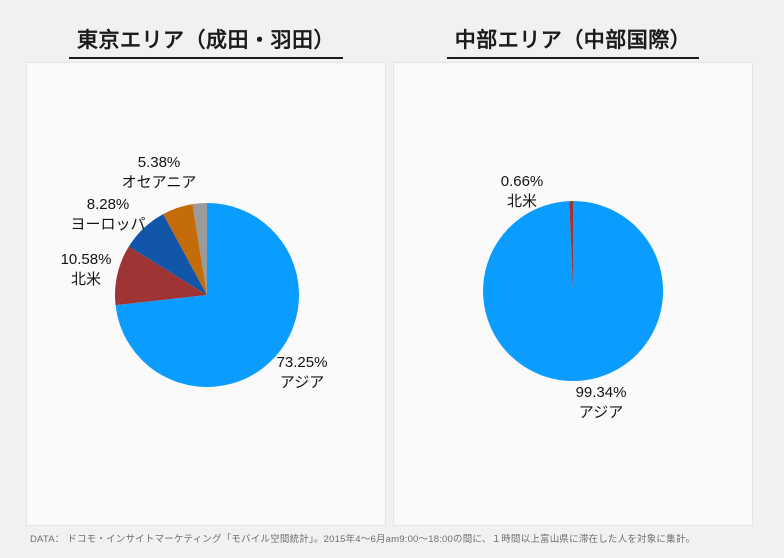 The image size is (784, 558). I want to click on chart-title-chubu-text: 中部エリア（中部国際）, so click(573, 41).